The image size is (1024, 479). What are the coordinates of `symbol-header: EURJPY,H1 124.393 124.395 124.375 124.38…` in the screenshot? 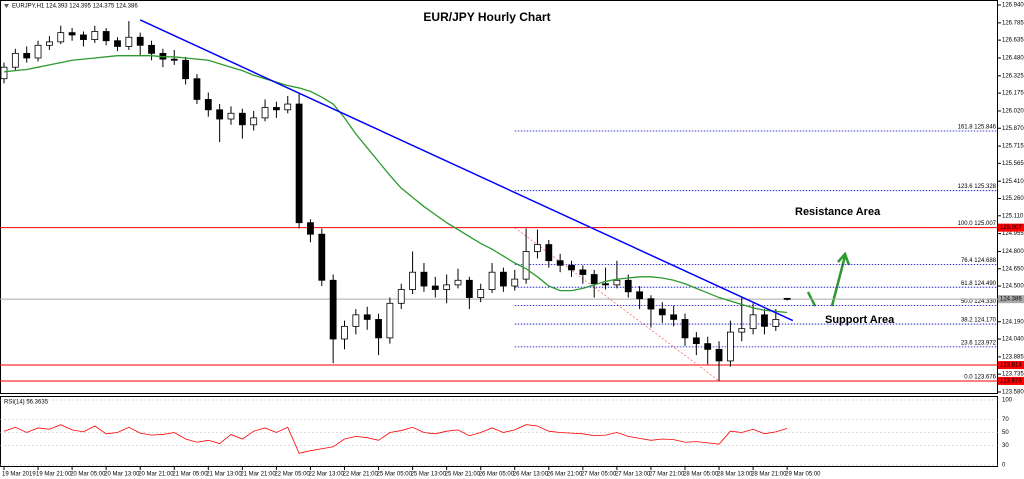 It's located at (75, 7).